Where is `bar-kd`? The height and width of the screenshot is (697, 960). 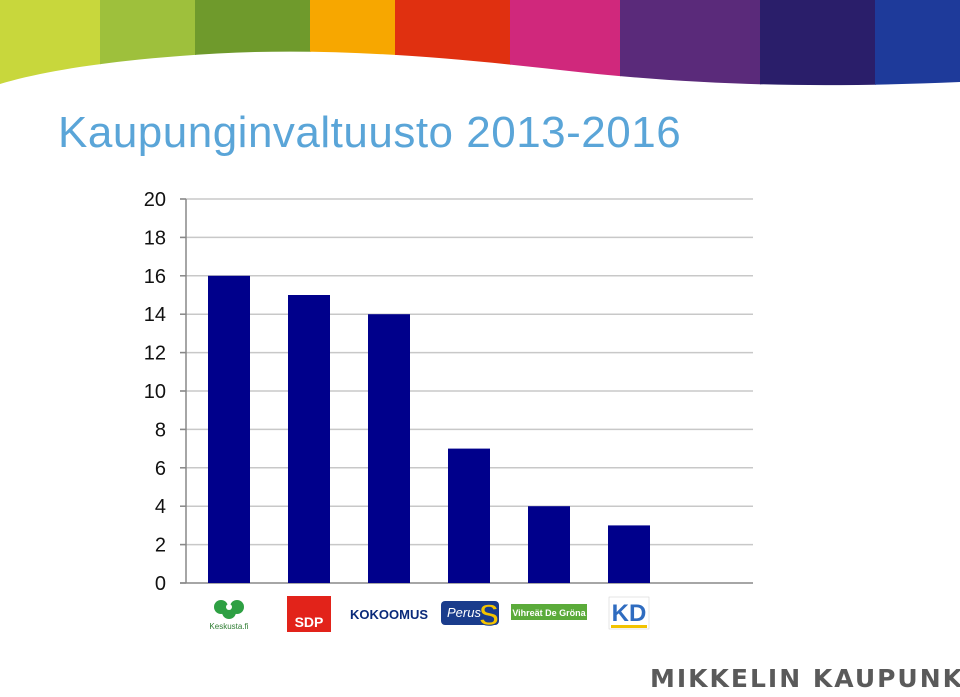
bar-kd is located at coordinates (629, 554).